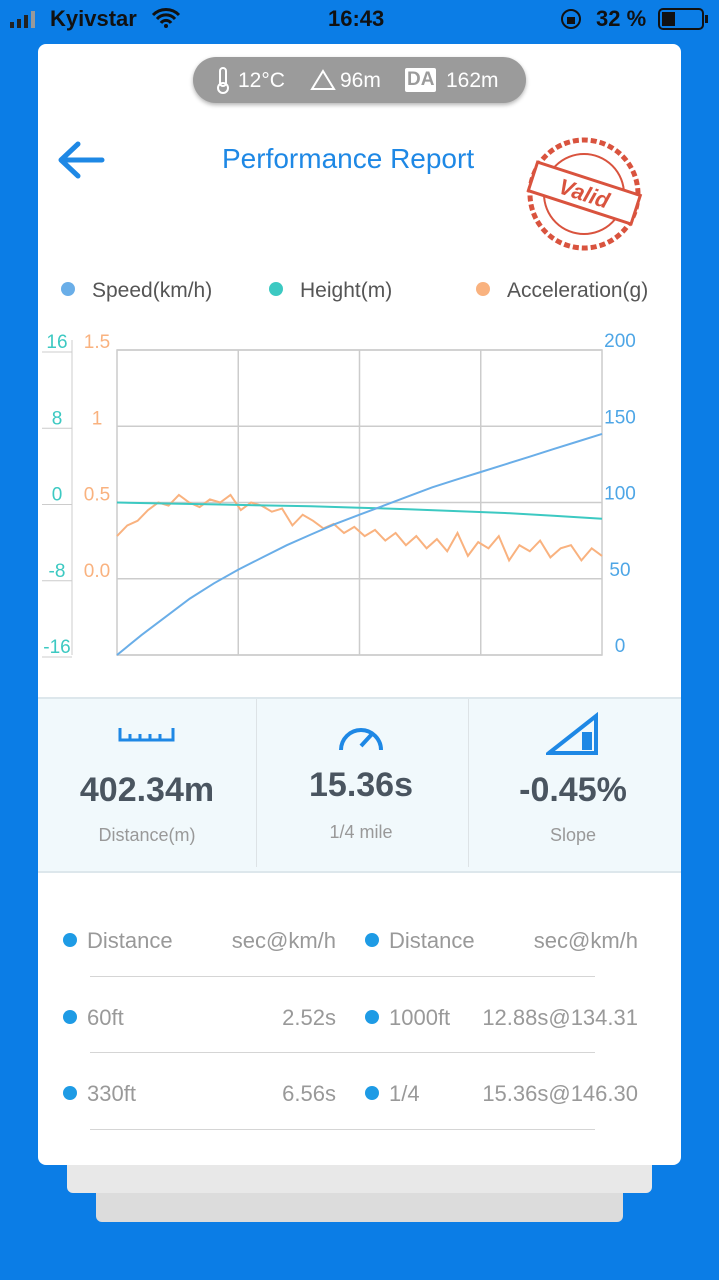 This screenshot has height=1280, width=719. I want to click on wifi-icon, so click(166, 18).